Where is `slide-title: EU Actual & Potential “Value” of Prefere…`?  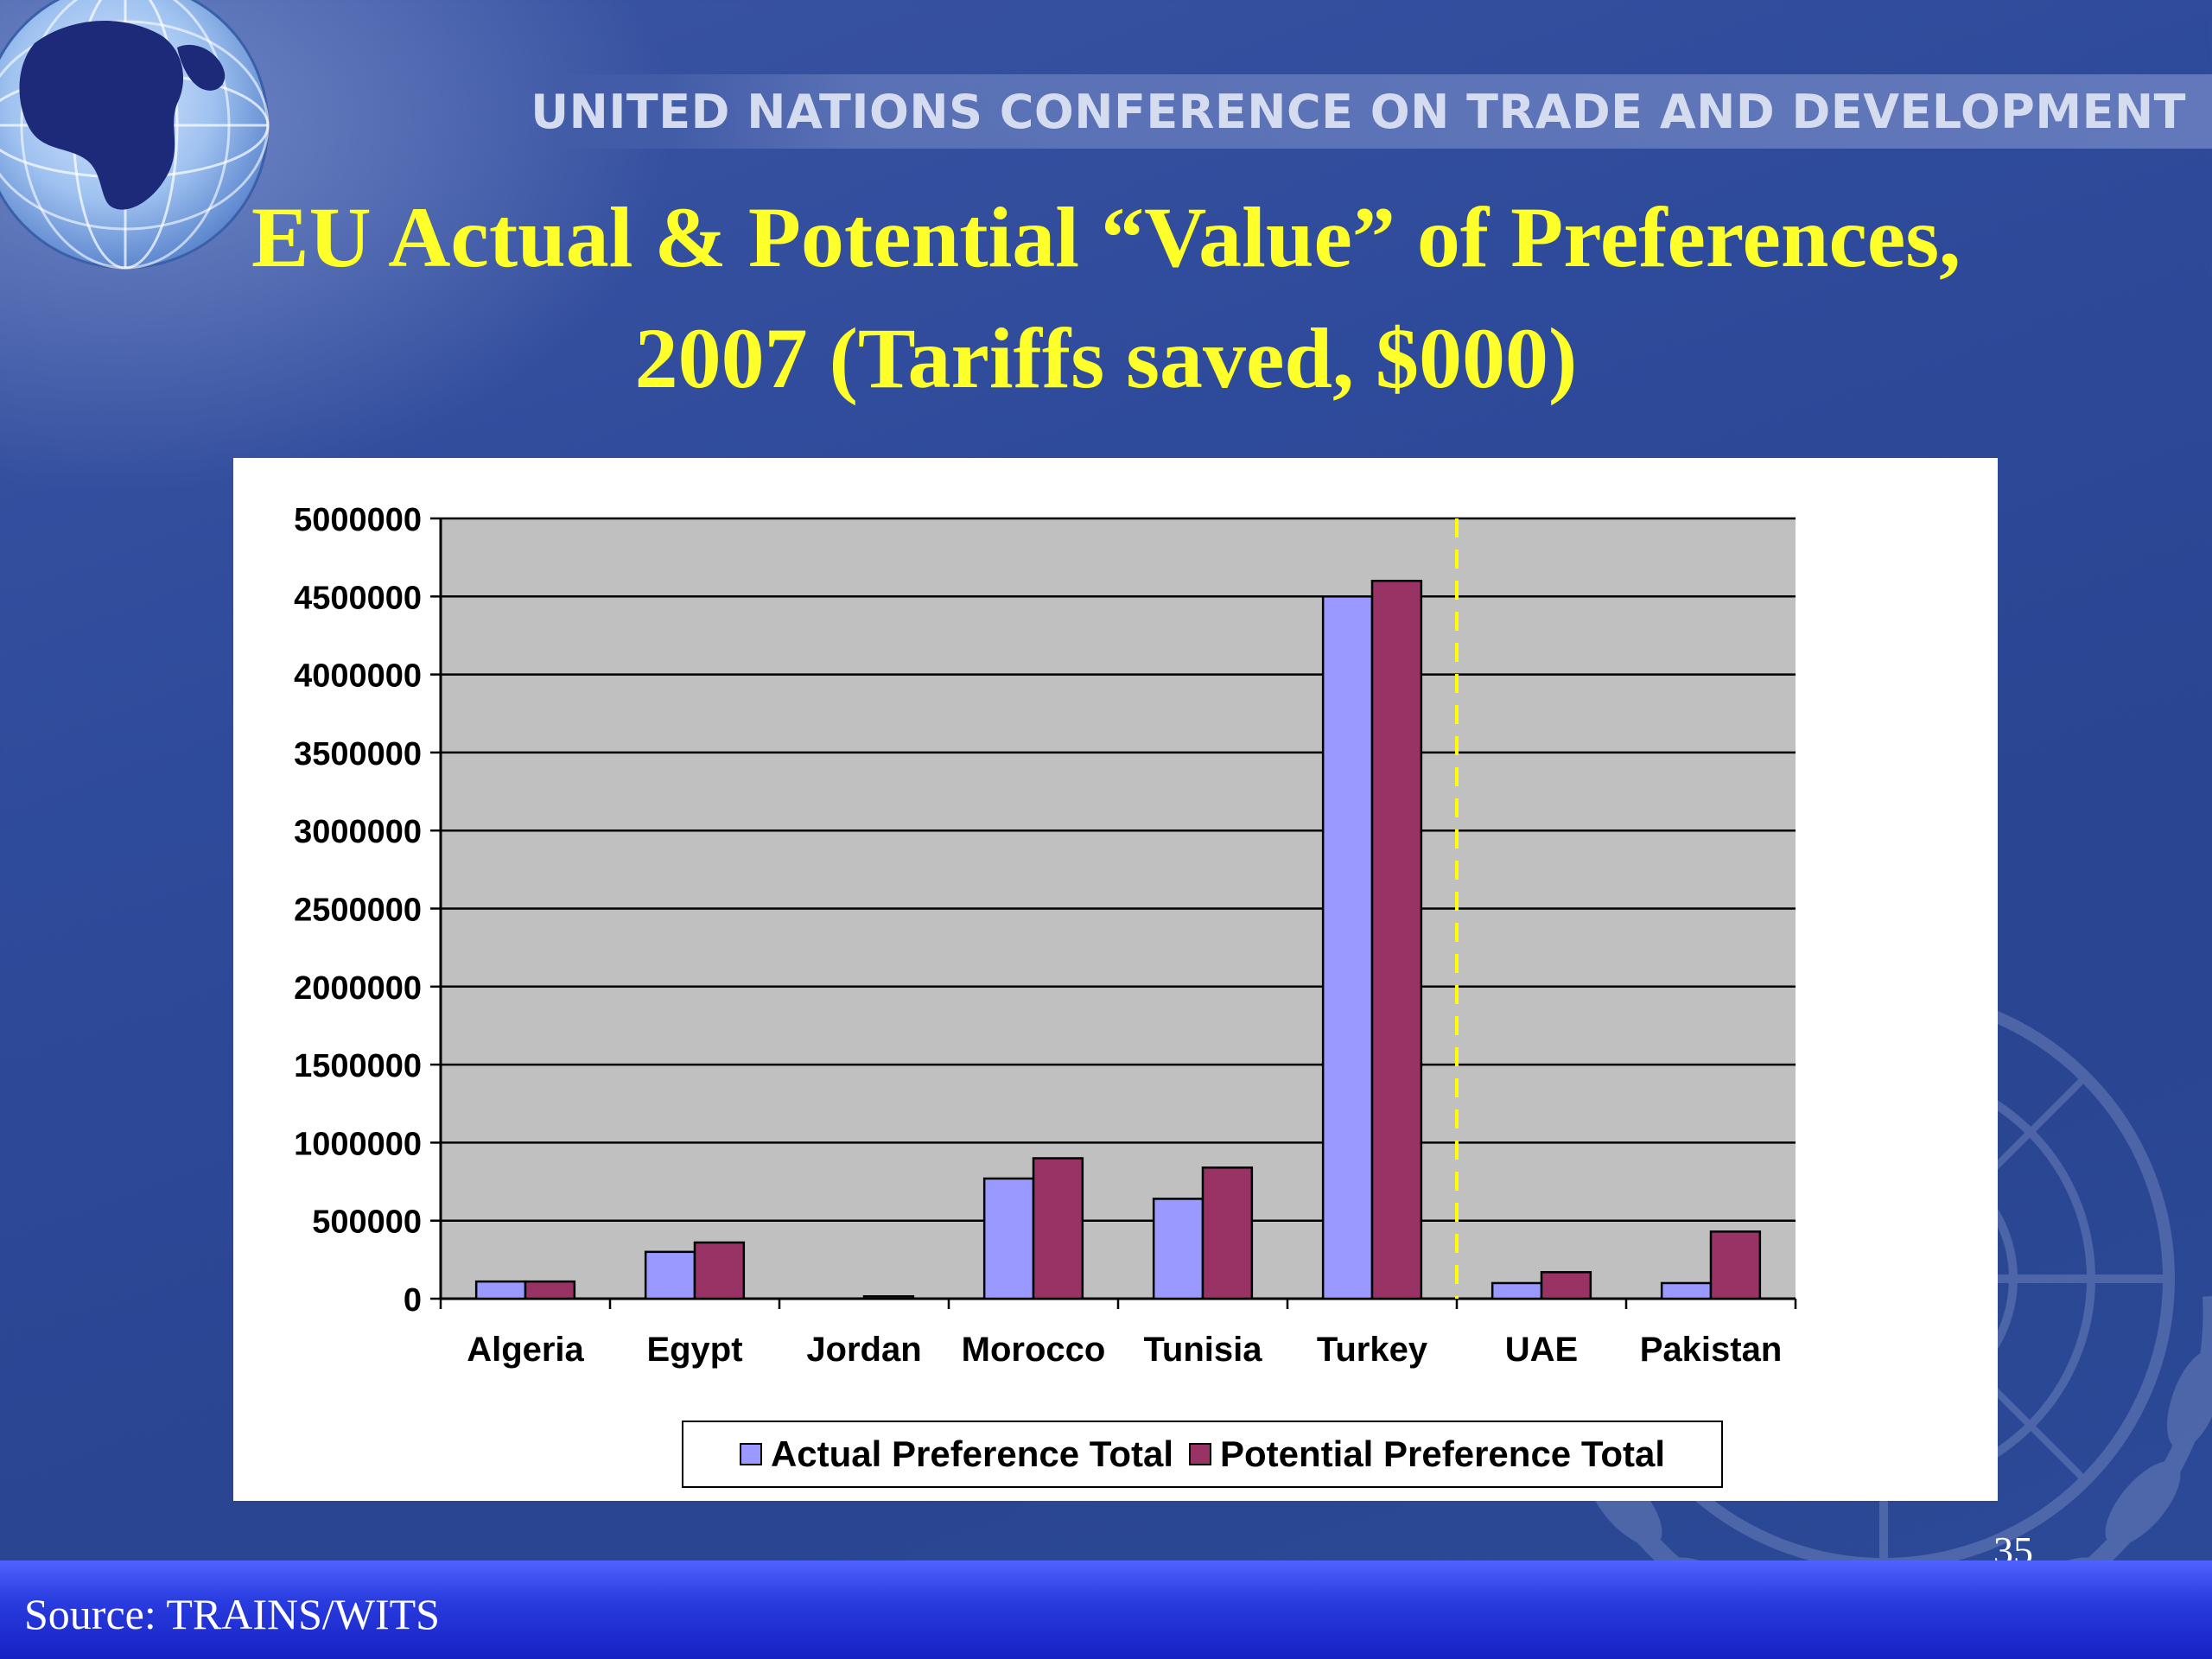
slide-title: EU Actual & Potential “Value” of Prefere… is located at coordinates (1106, 298).